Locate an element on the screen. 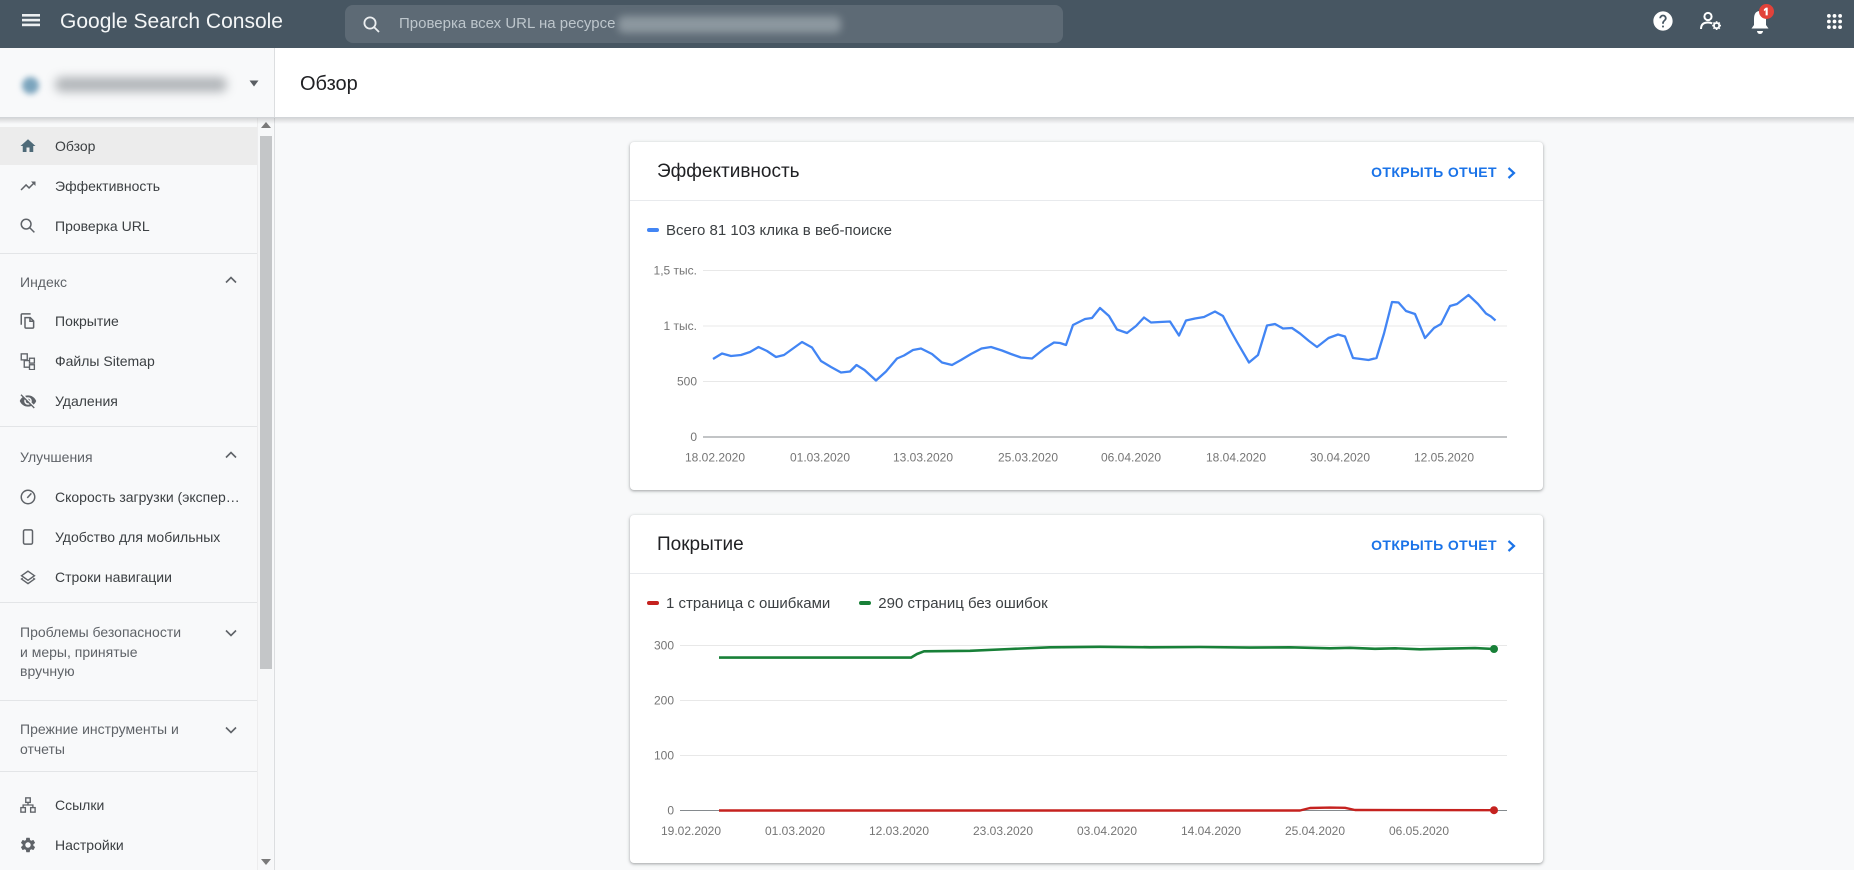  svg-text: 12.05.2020 is located at coordinates (1444, 458).